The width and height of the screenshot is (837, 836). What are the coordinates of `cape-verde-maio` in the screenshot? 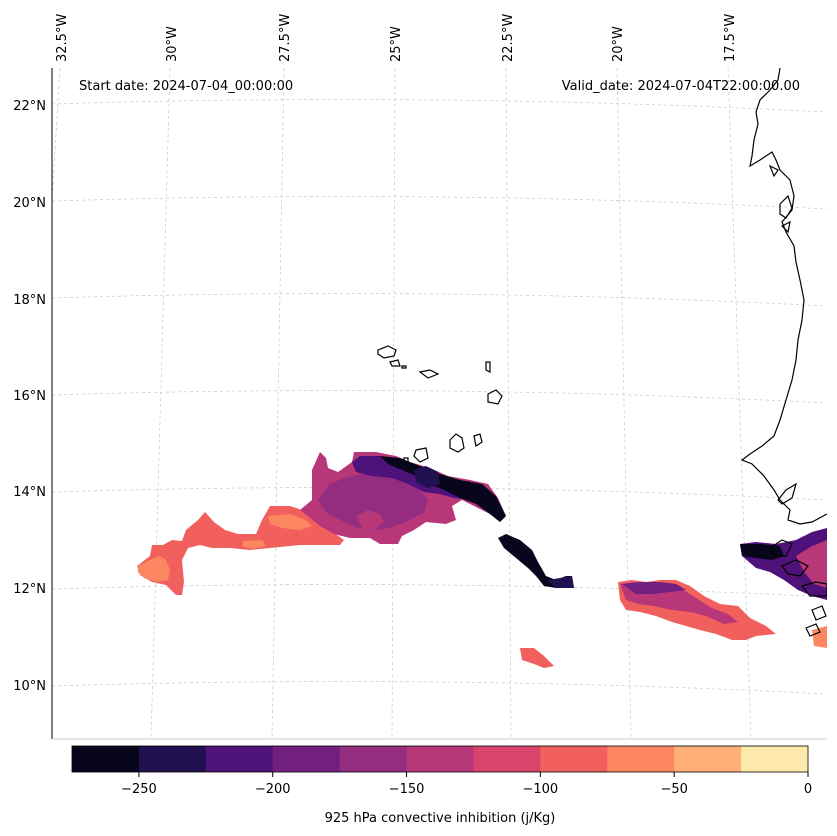 It's located at (406, 460).